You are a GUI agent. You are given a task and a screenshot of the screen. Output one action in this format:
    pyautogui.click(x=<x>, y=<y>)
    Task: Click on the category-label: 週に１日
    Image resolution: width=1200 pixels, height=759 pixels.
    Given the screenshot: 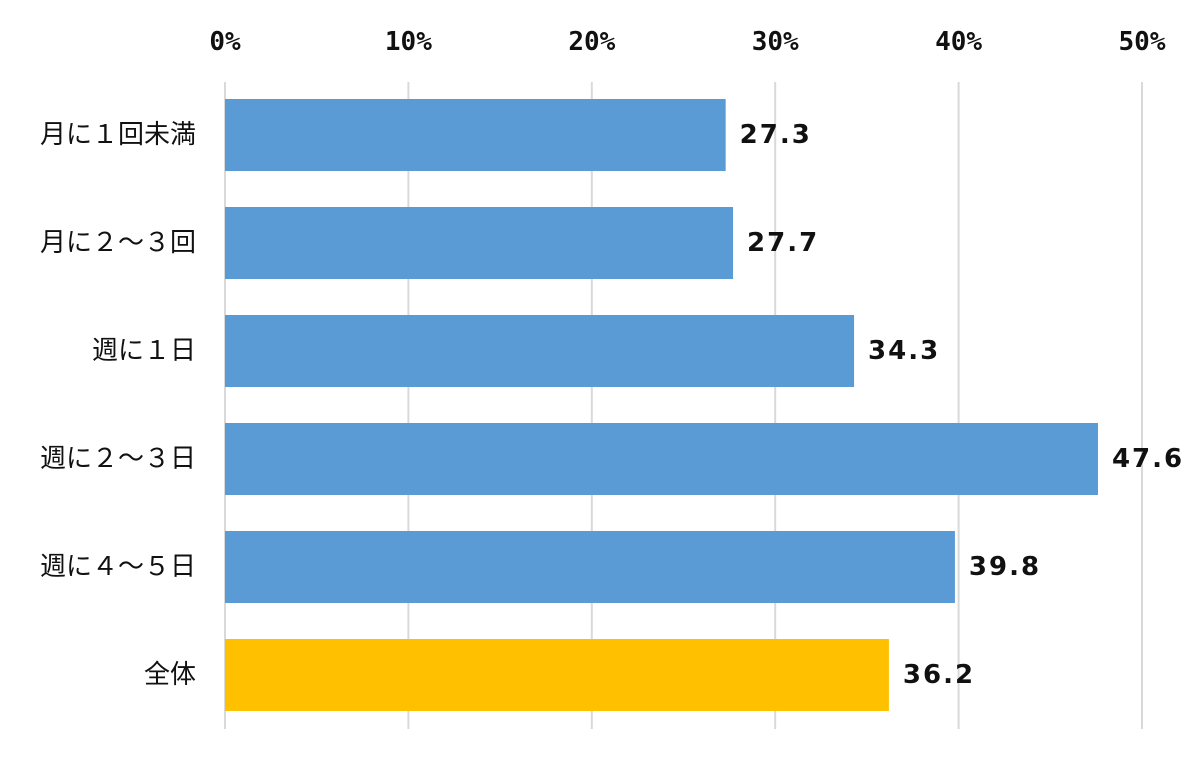 What is the action you would take?
    pyautogui.click(x=144, y=351)
    